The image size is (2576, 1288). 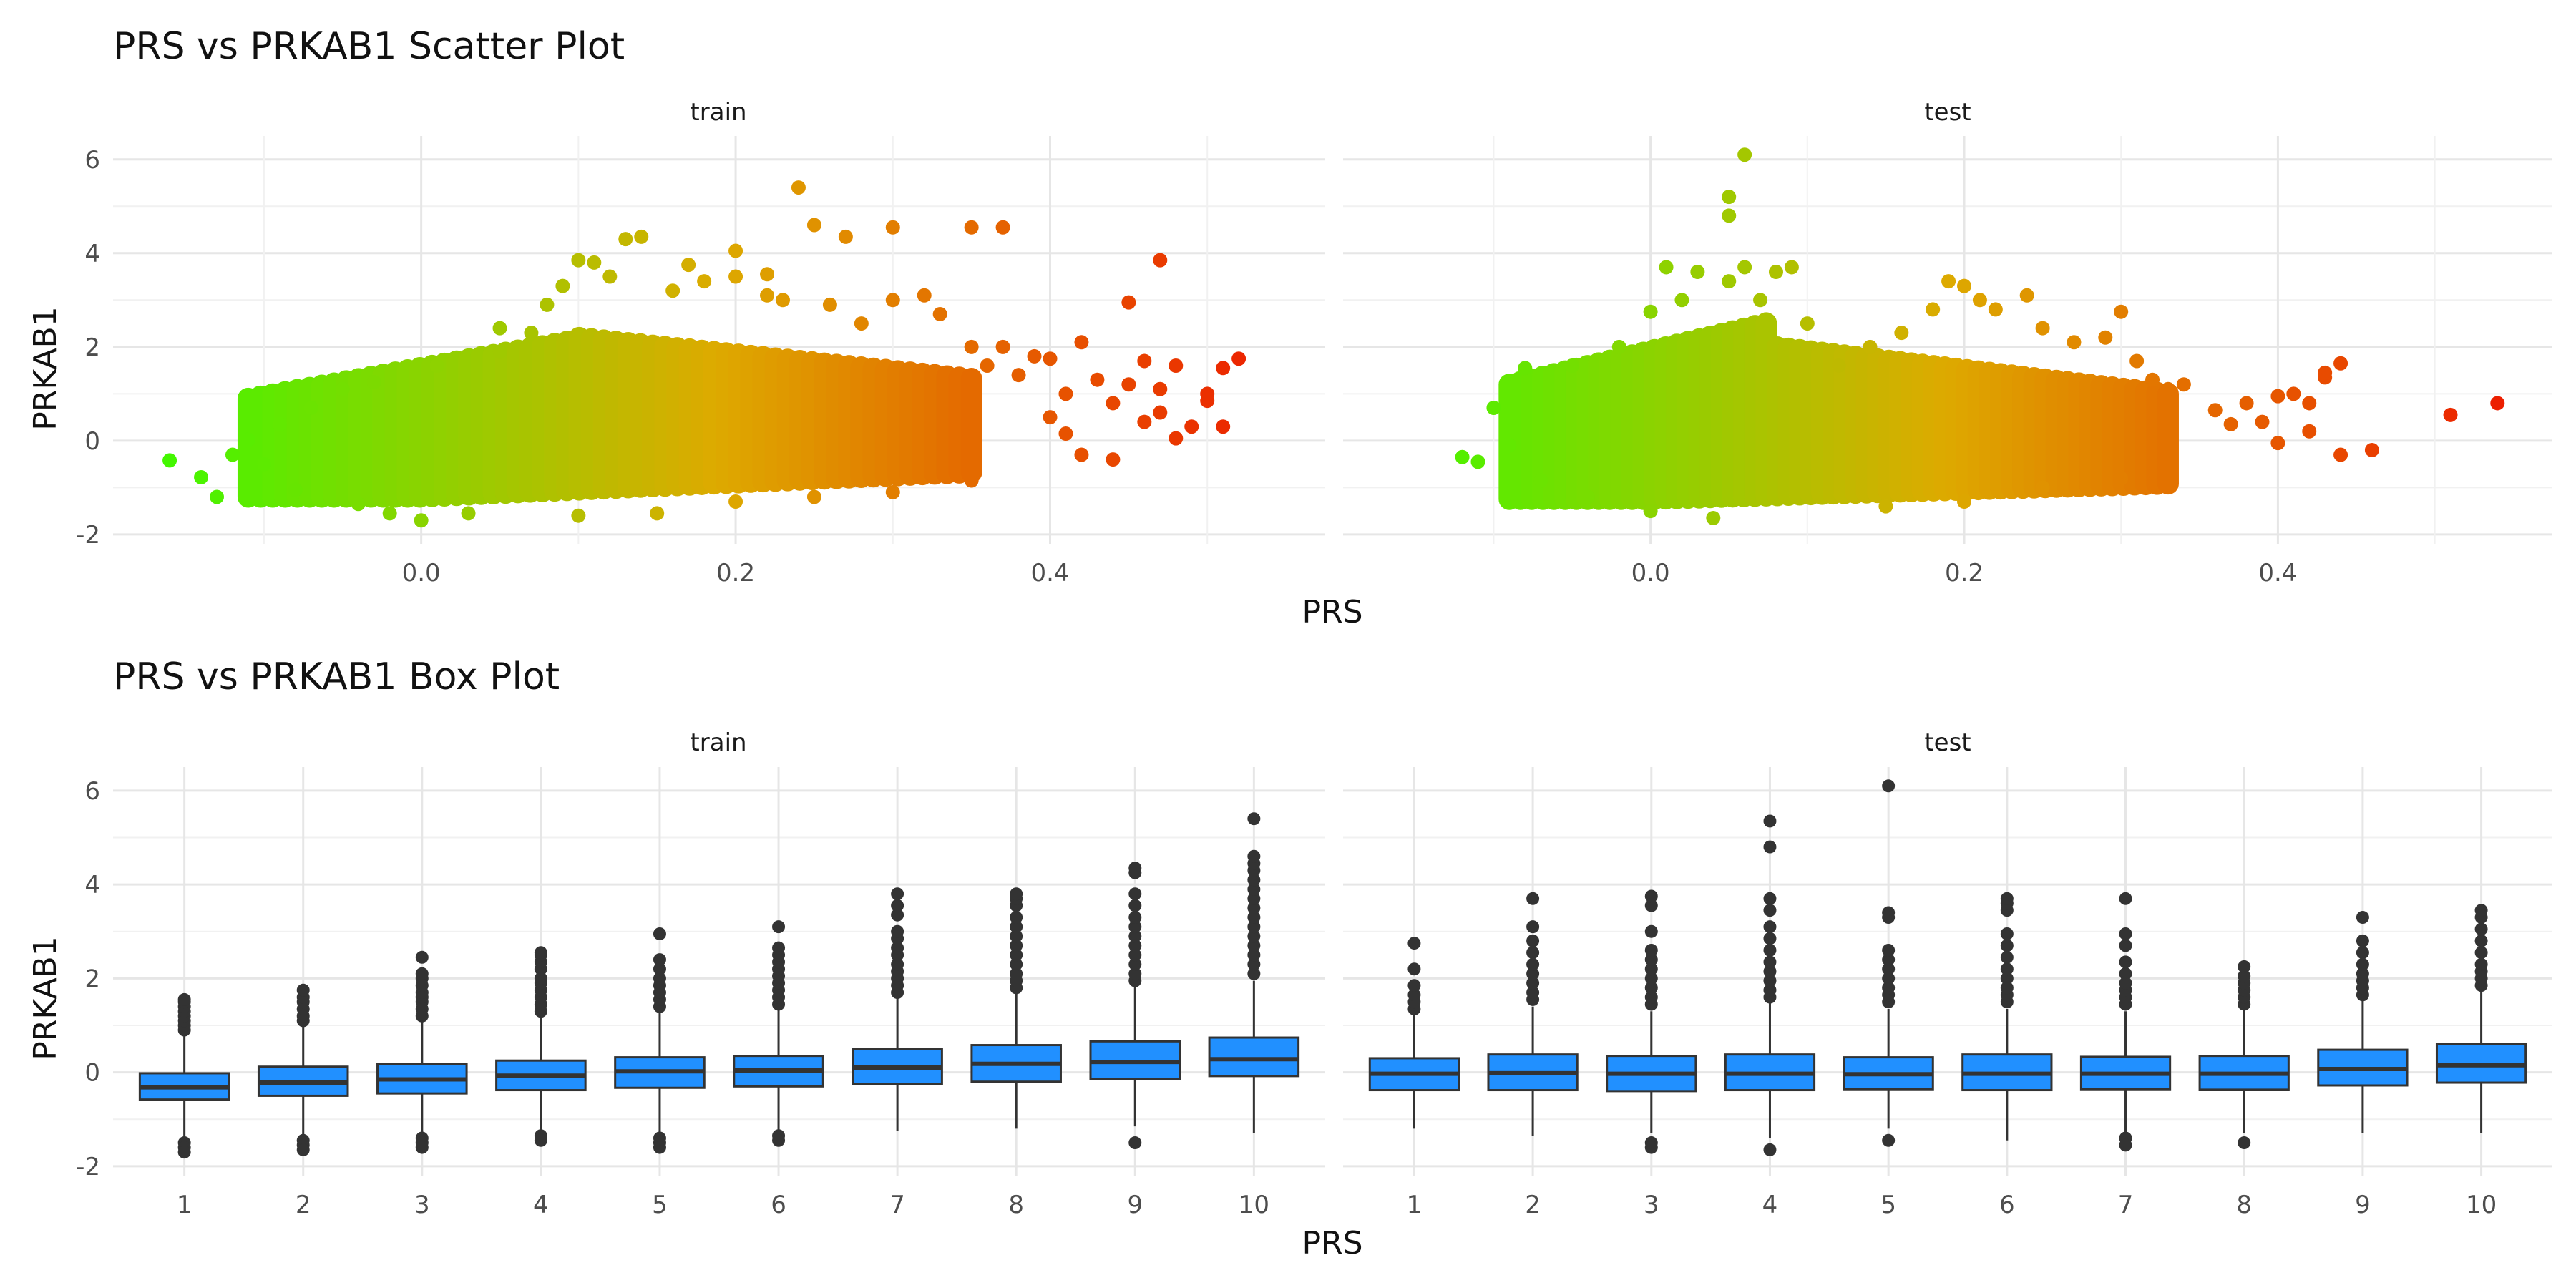 What do you see at coordinates (1016, 1205) in the screenshot?
I see `x-tick-label: 8` at bounding box center [1016, 1205].